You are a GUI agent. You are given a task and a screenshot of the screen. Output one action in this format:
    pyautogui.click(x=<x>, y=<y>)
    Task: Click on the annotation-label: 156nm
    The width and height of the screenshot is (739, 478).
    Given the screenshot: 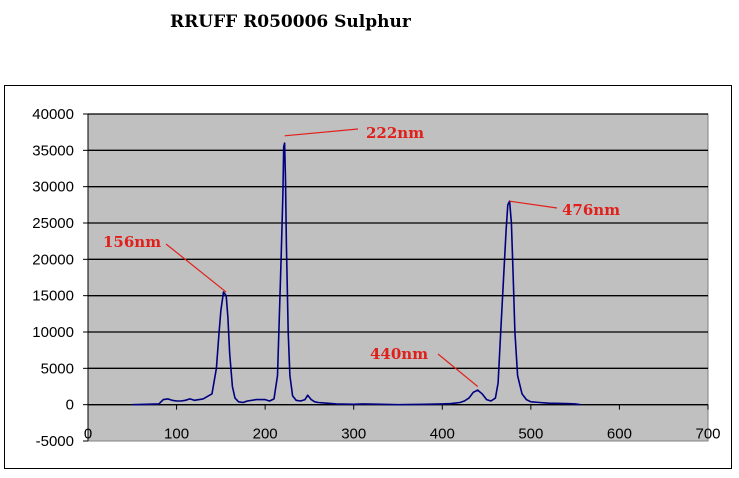 What is the action you would take?
    pyautogui.click(x=132, y=242)
    